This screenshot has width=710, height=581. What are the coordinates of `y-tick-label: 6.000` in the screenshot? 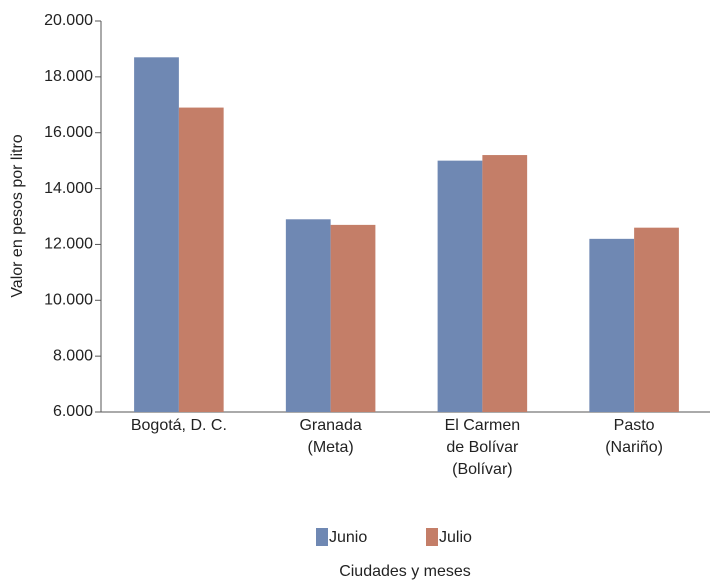 It's located at (73, 411).